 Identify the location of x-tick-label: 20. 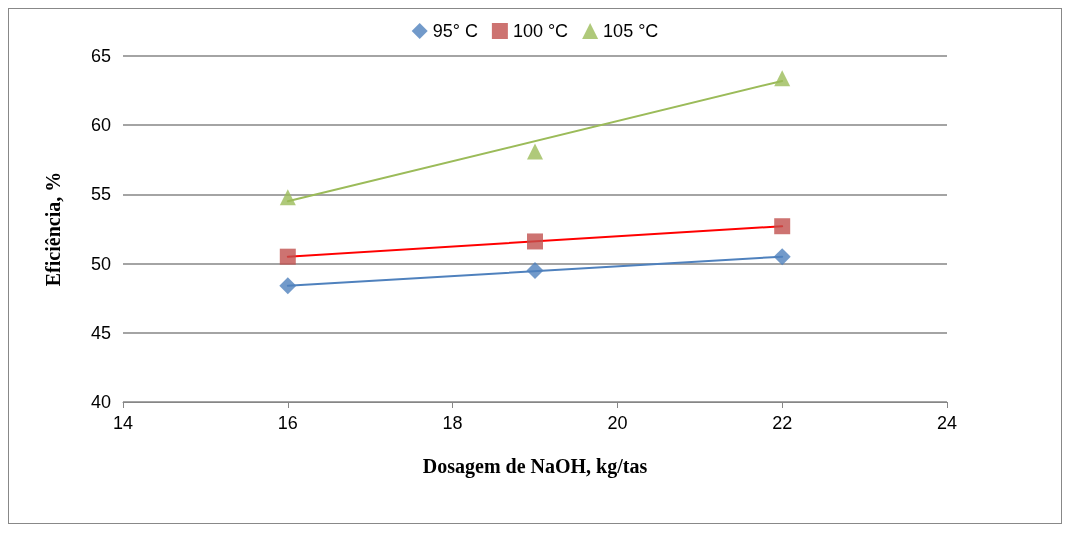
(617, 423).